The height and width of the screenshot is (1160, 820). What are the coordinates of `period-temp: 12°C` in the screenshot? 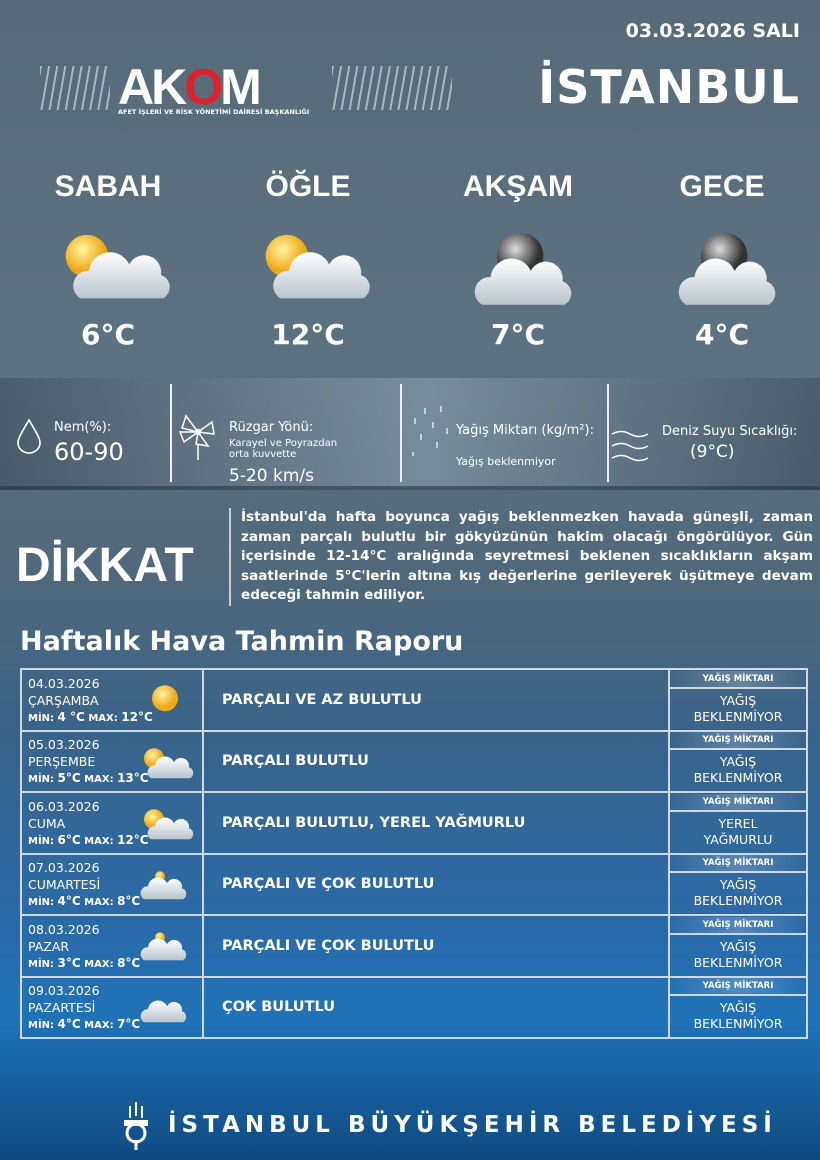 It's located at (308, 334).